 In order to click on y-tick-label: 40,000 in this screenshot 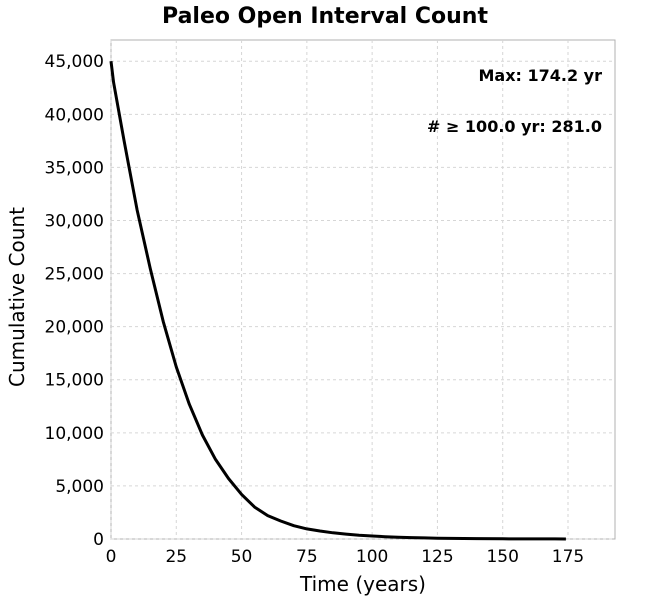, I will do `click(74, 115)`.